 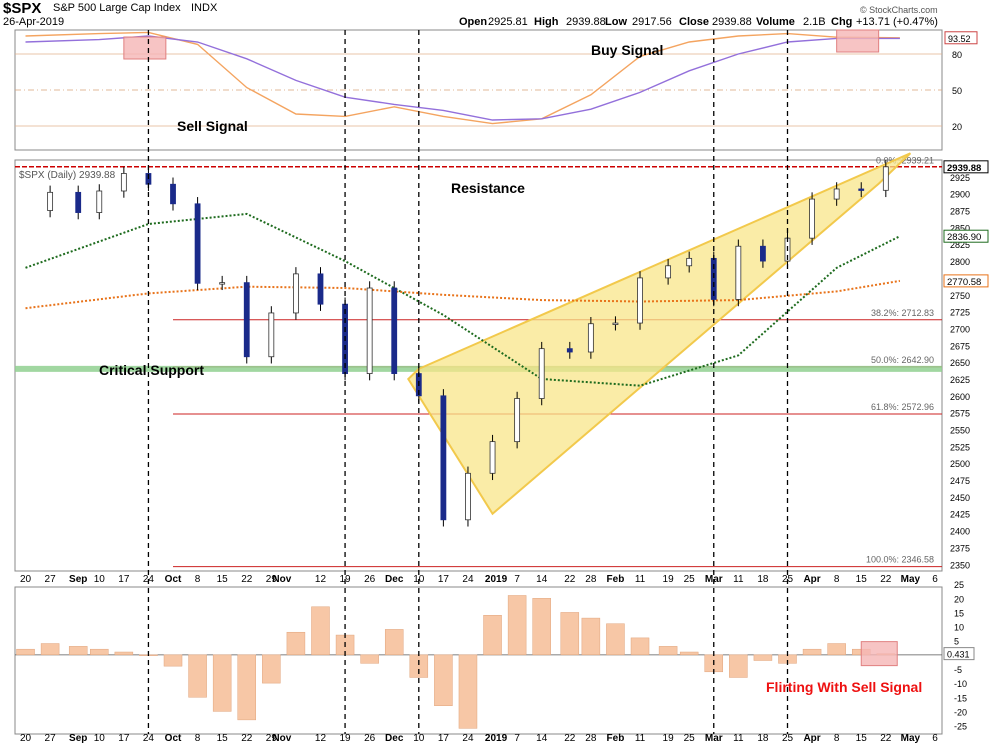 I want to click on x-tick-label: 27, so click(x=51, y=738).